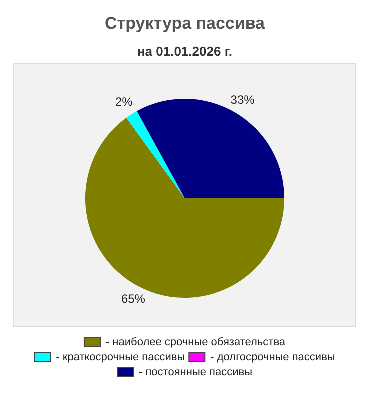  I want to click on legend-label: - краткосрочные пассивы, so click(121, 358).